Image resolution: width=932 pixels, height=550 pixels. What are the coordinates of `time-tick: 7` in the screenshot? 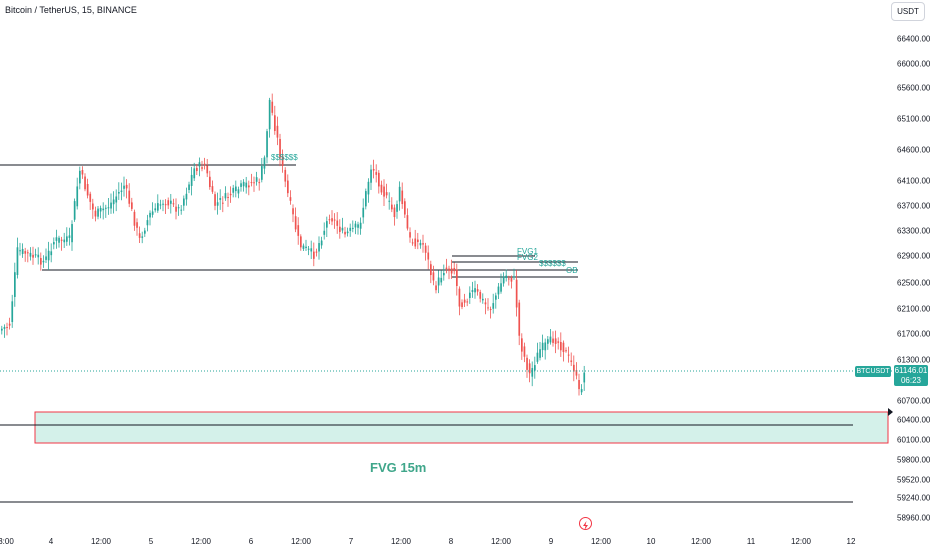 It's located at (351, 541).